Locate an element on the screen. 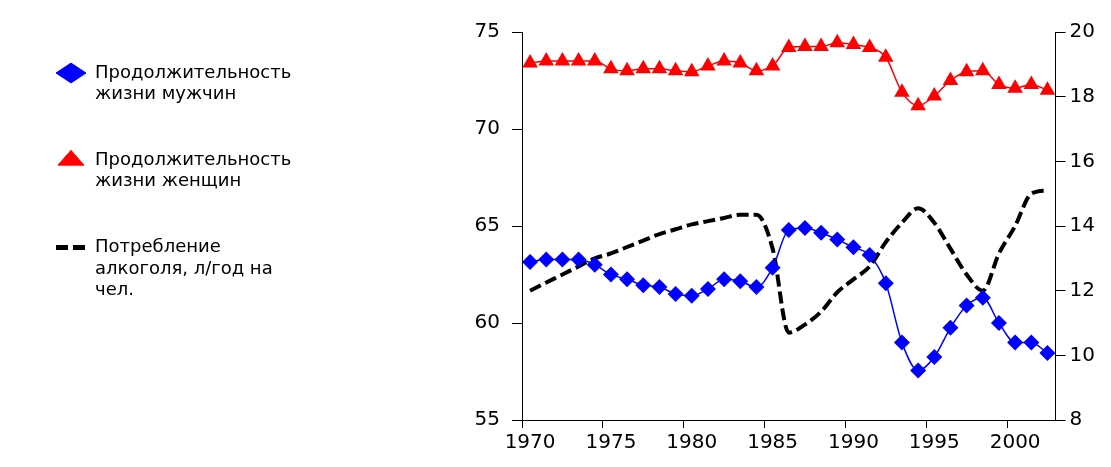 The width and height of the screenshot is (1111, 467). x-tick-label: 1995 is located at coordinates (934, 441).